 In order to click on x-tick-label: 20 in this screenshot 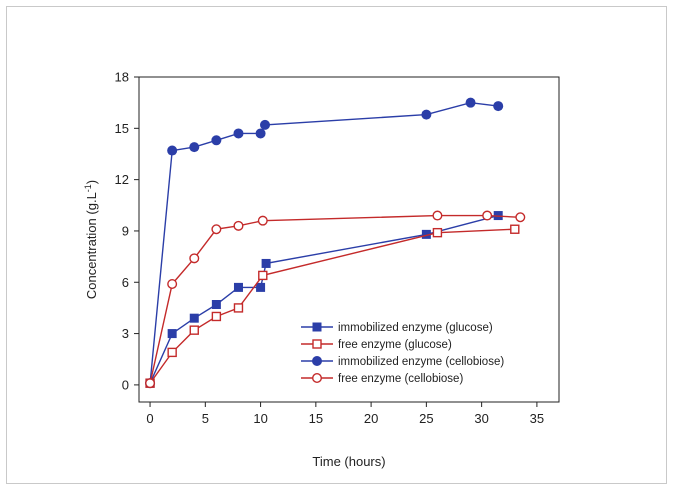, I will do `click(371, 418)`.